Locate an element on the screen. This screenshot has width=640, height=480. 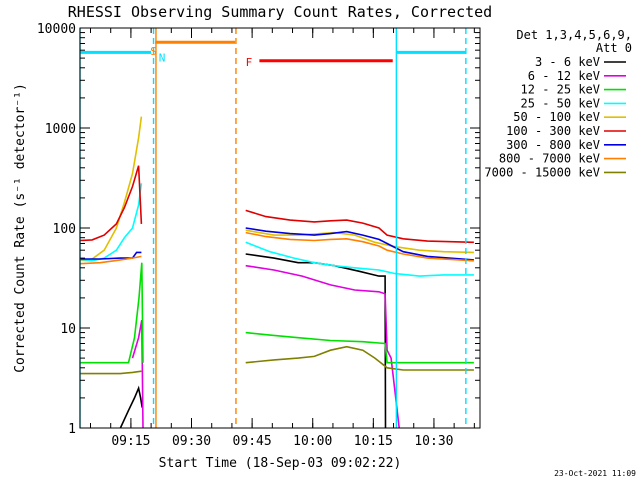
y-tick-label: 10 is located at coordinates (68, 329).